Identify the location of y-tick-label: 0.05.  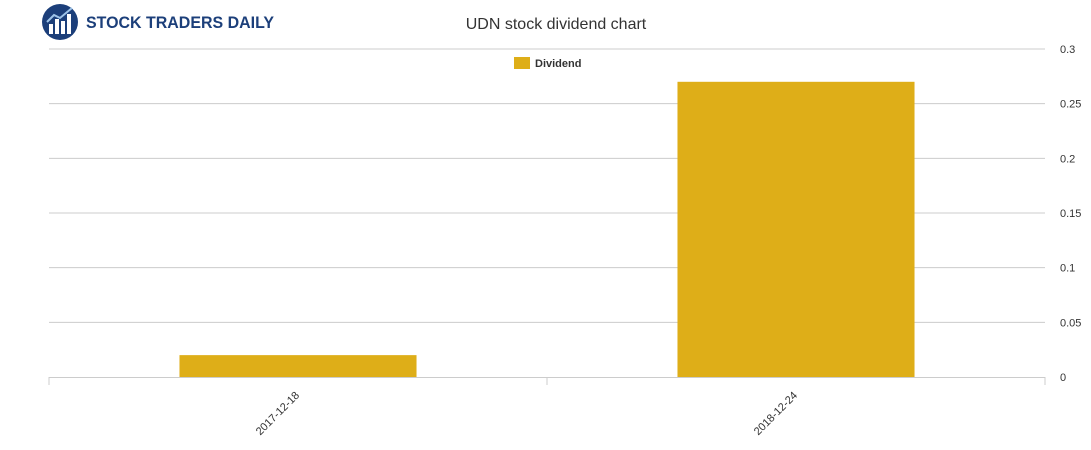
(1070, 323).